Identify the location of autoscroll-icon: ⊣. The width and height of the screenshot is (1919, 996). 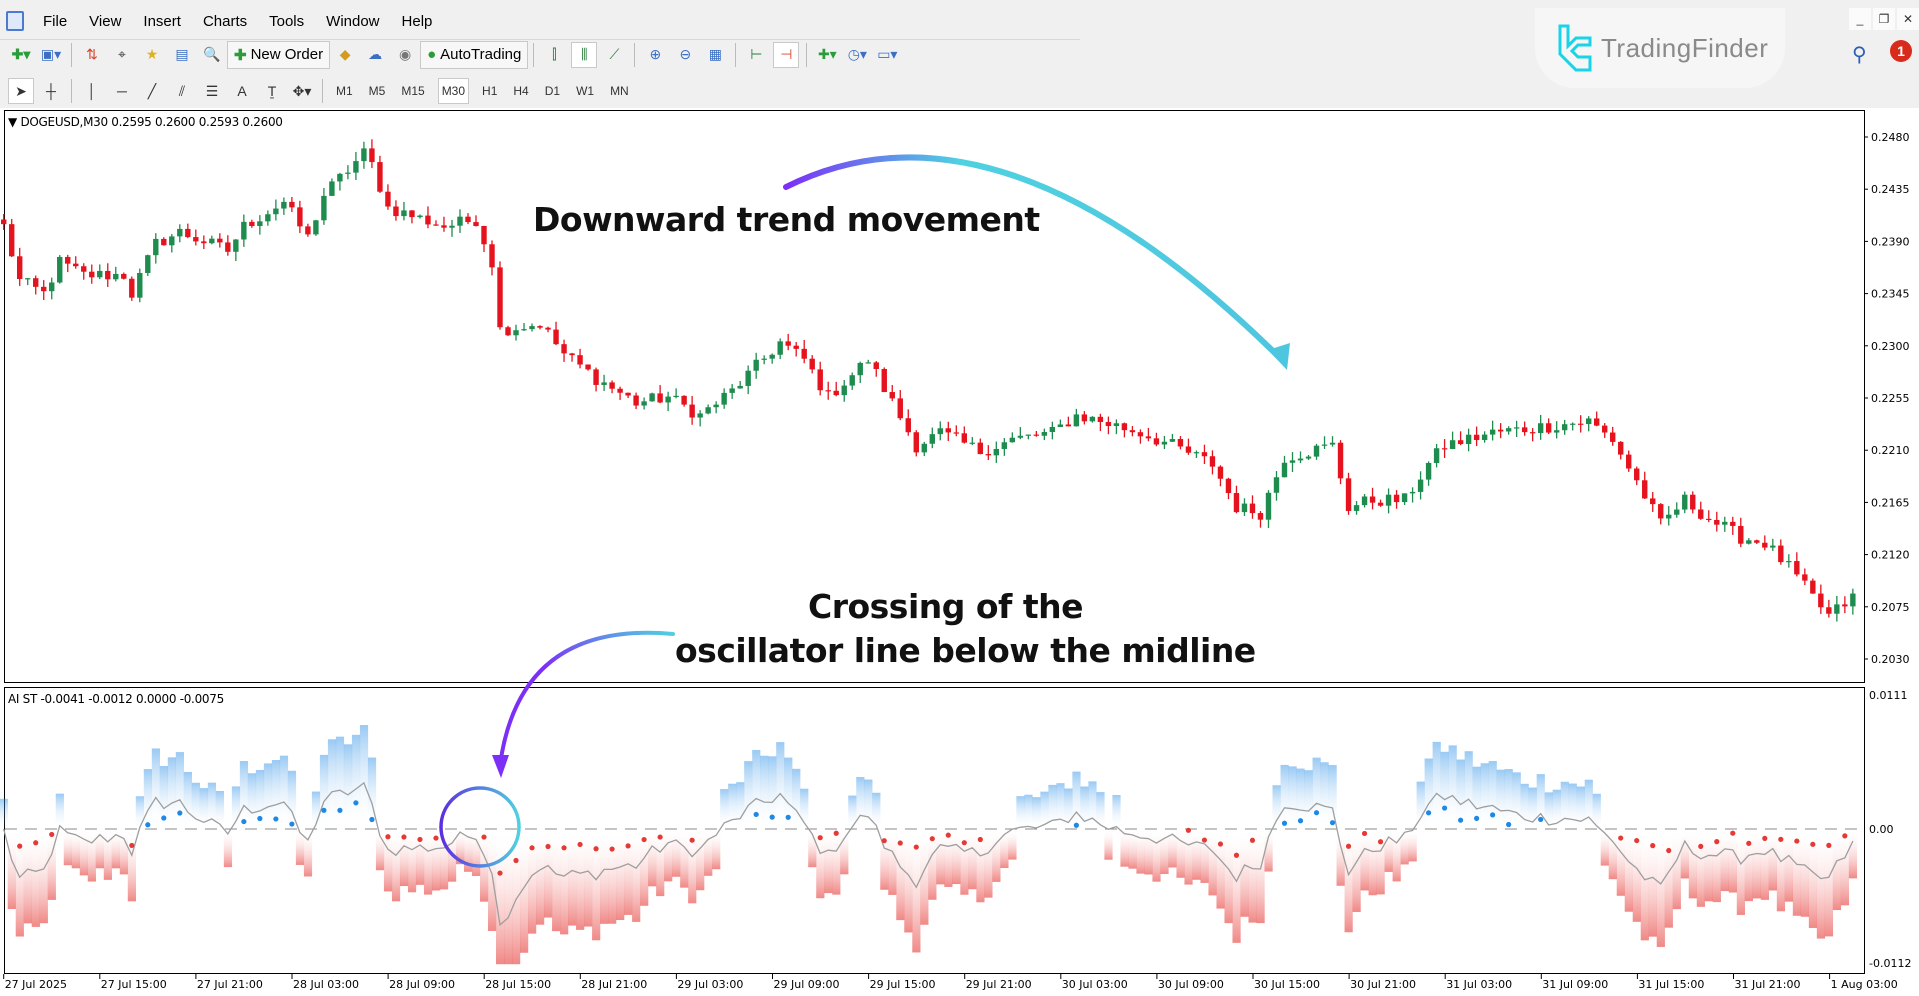
(786, 54).